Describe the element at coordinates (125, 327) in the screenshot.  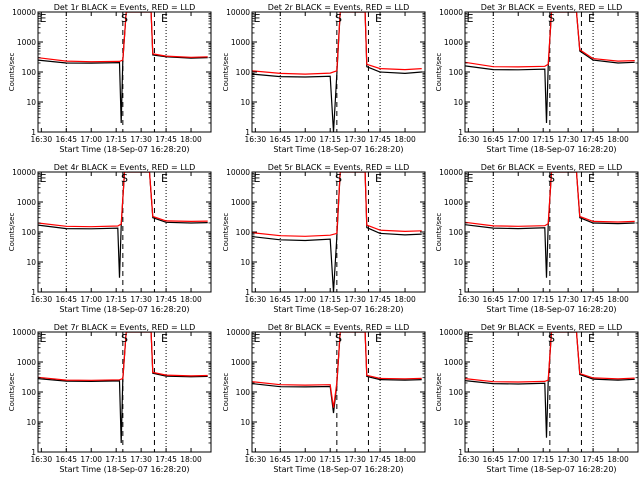
I see `chart-title: Det 7r BLACK = Events, RED = LLD` at that location.